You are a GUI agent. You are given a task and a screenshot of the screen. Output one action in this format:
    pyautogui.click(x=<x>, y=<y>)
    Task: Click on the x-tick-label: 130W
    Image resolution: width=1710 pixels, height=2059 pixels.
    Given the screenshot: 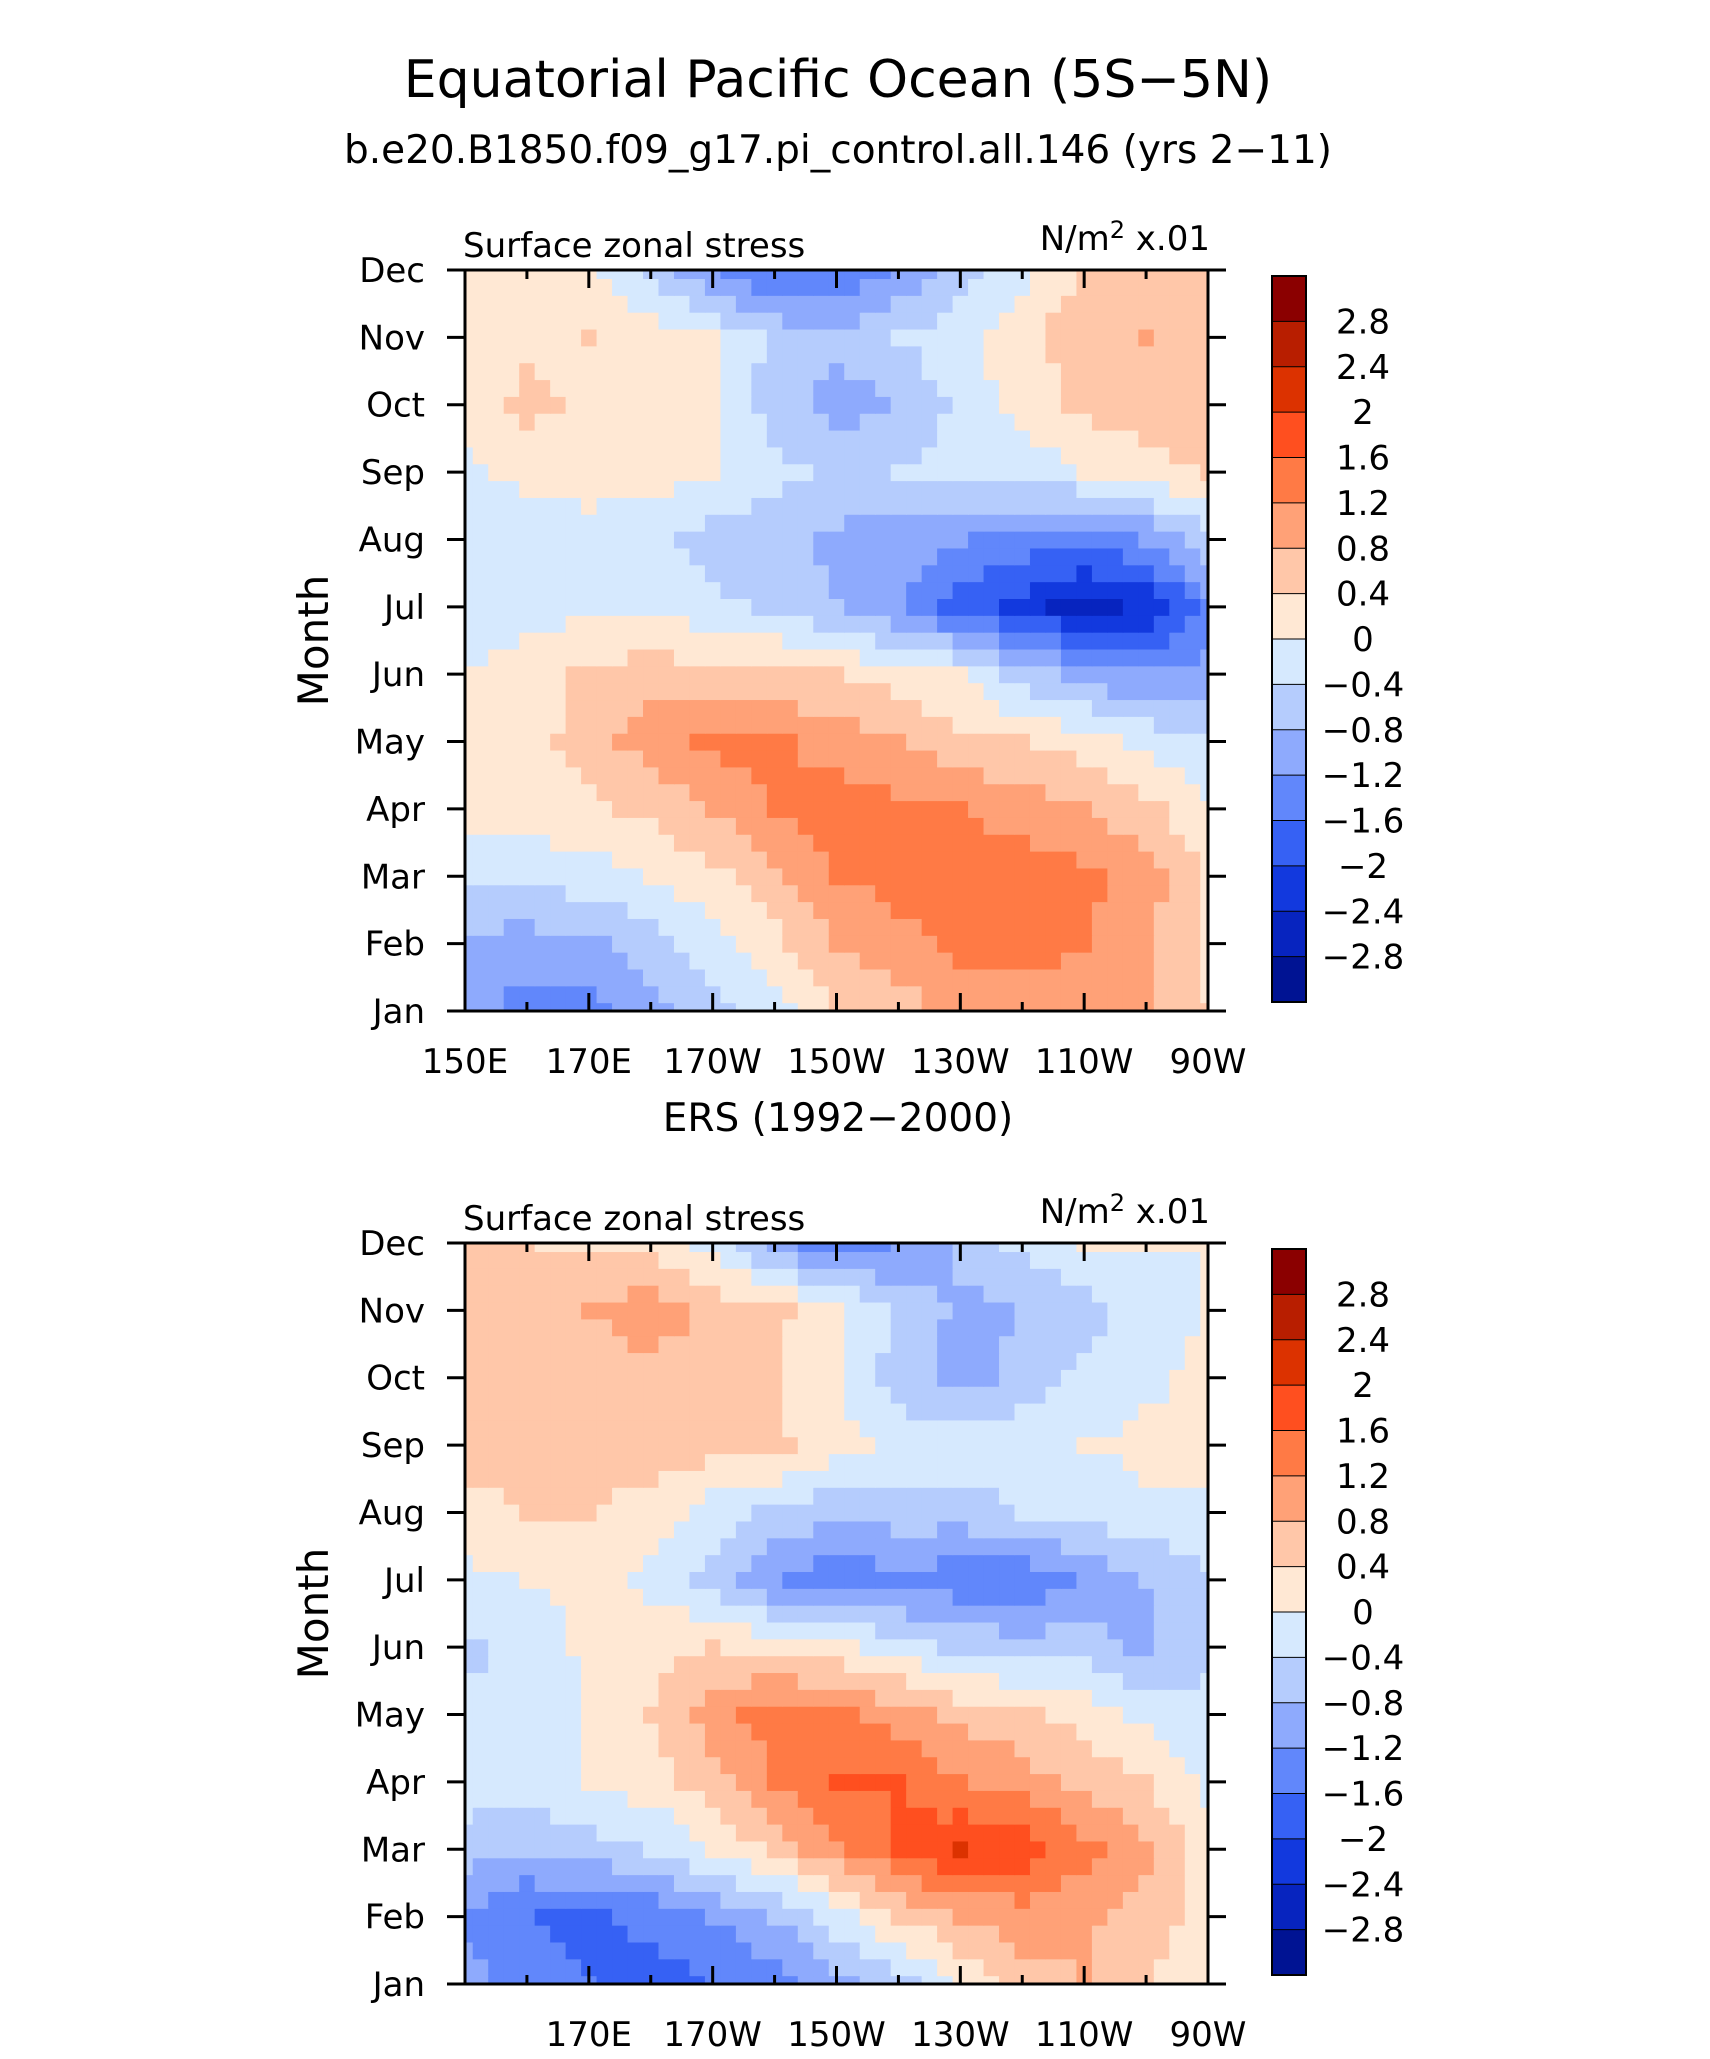 What is the action you would take?
    pyautogui.click(x=960, y=1062)
    